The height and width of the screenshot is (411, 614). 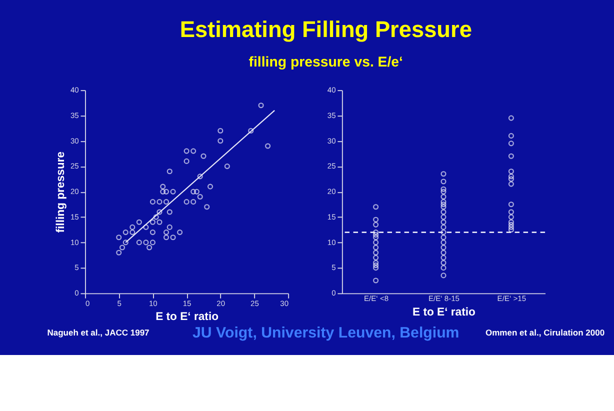 What do you see at coordinates (87, 303) in the screenshot?
I see `x-tick-label: 0` at bounding box center [87, 303].